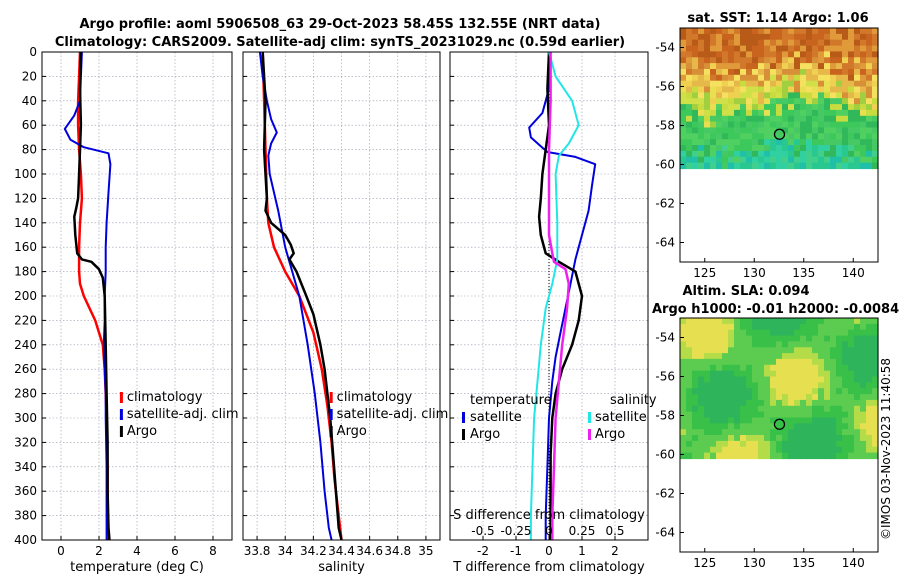 This screenshot has width=900, height=580. Describe the element at coordinates (582, 551) in the screenshot. I see `x-tick-label: 1` at that location.